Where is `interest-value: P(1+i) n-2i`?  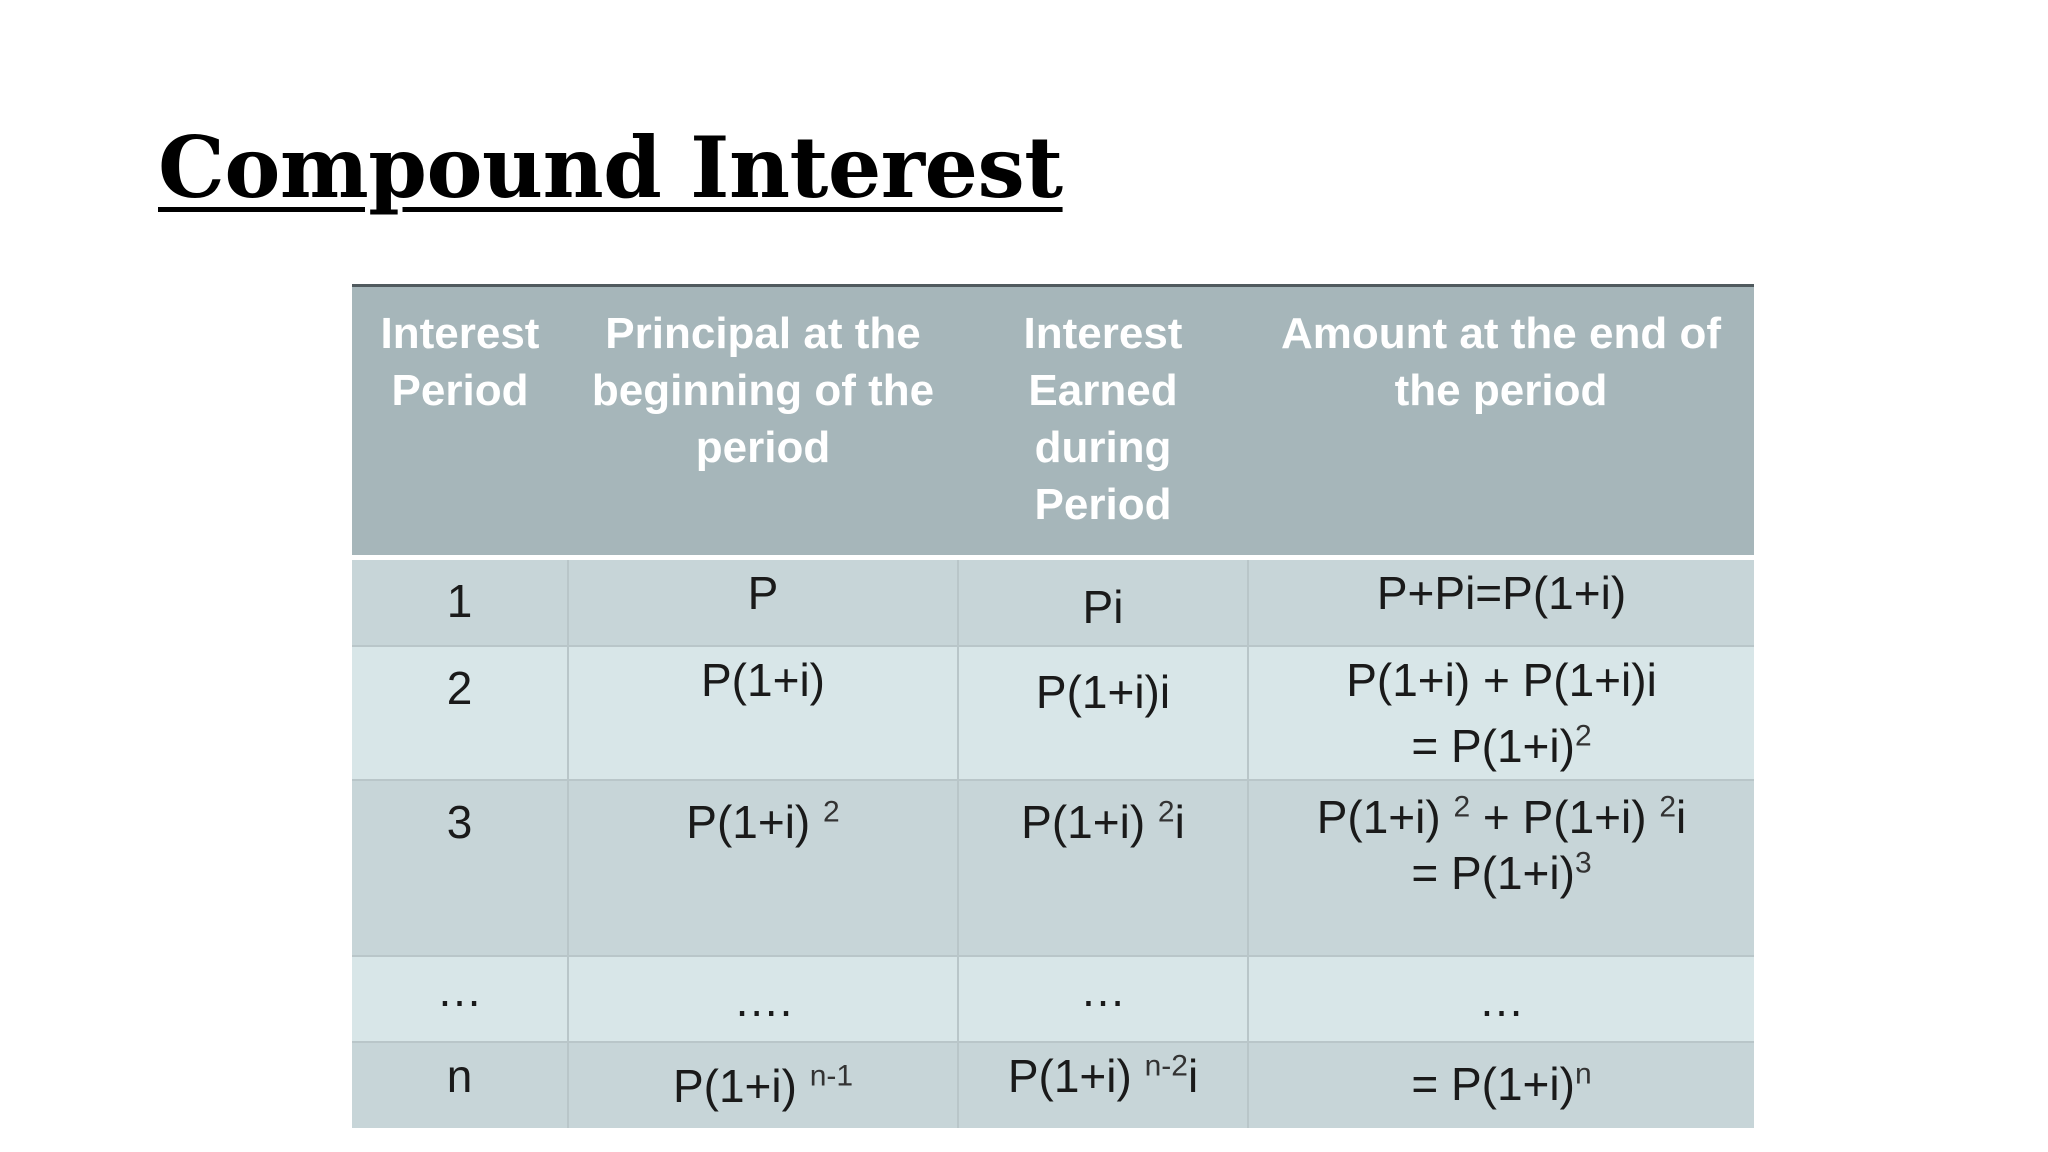
interest-value: P(1+i) n-2i is located at coordinates (1103, 1076).